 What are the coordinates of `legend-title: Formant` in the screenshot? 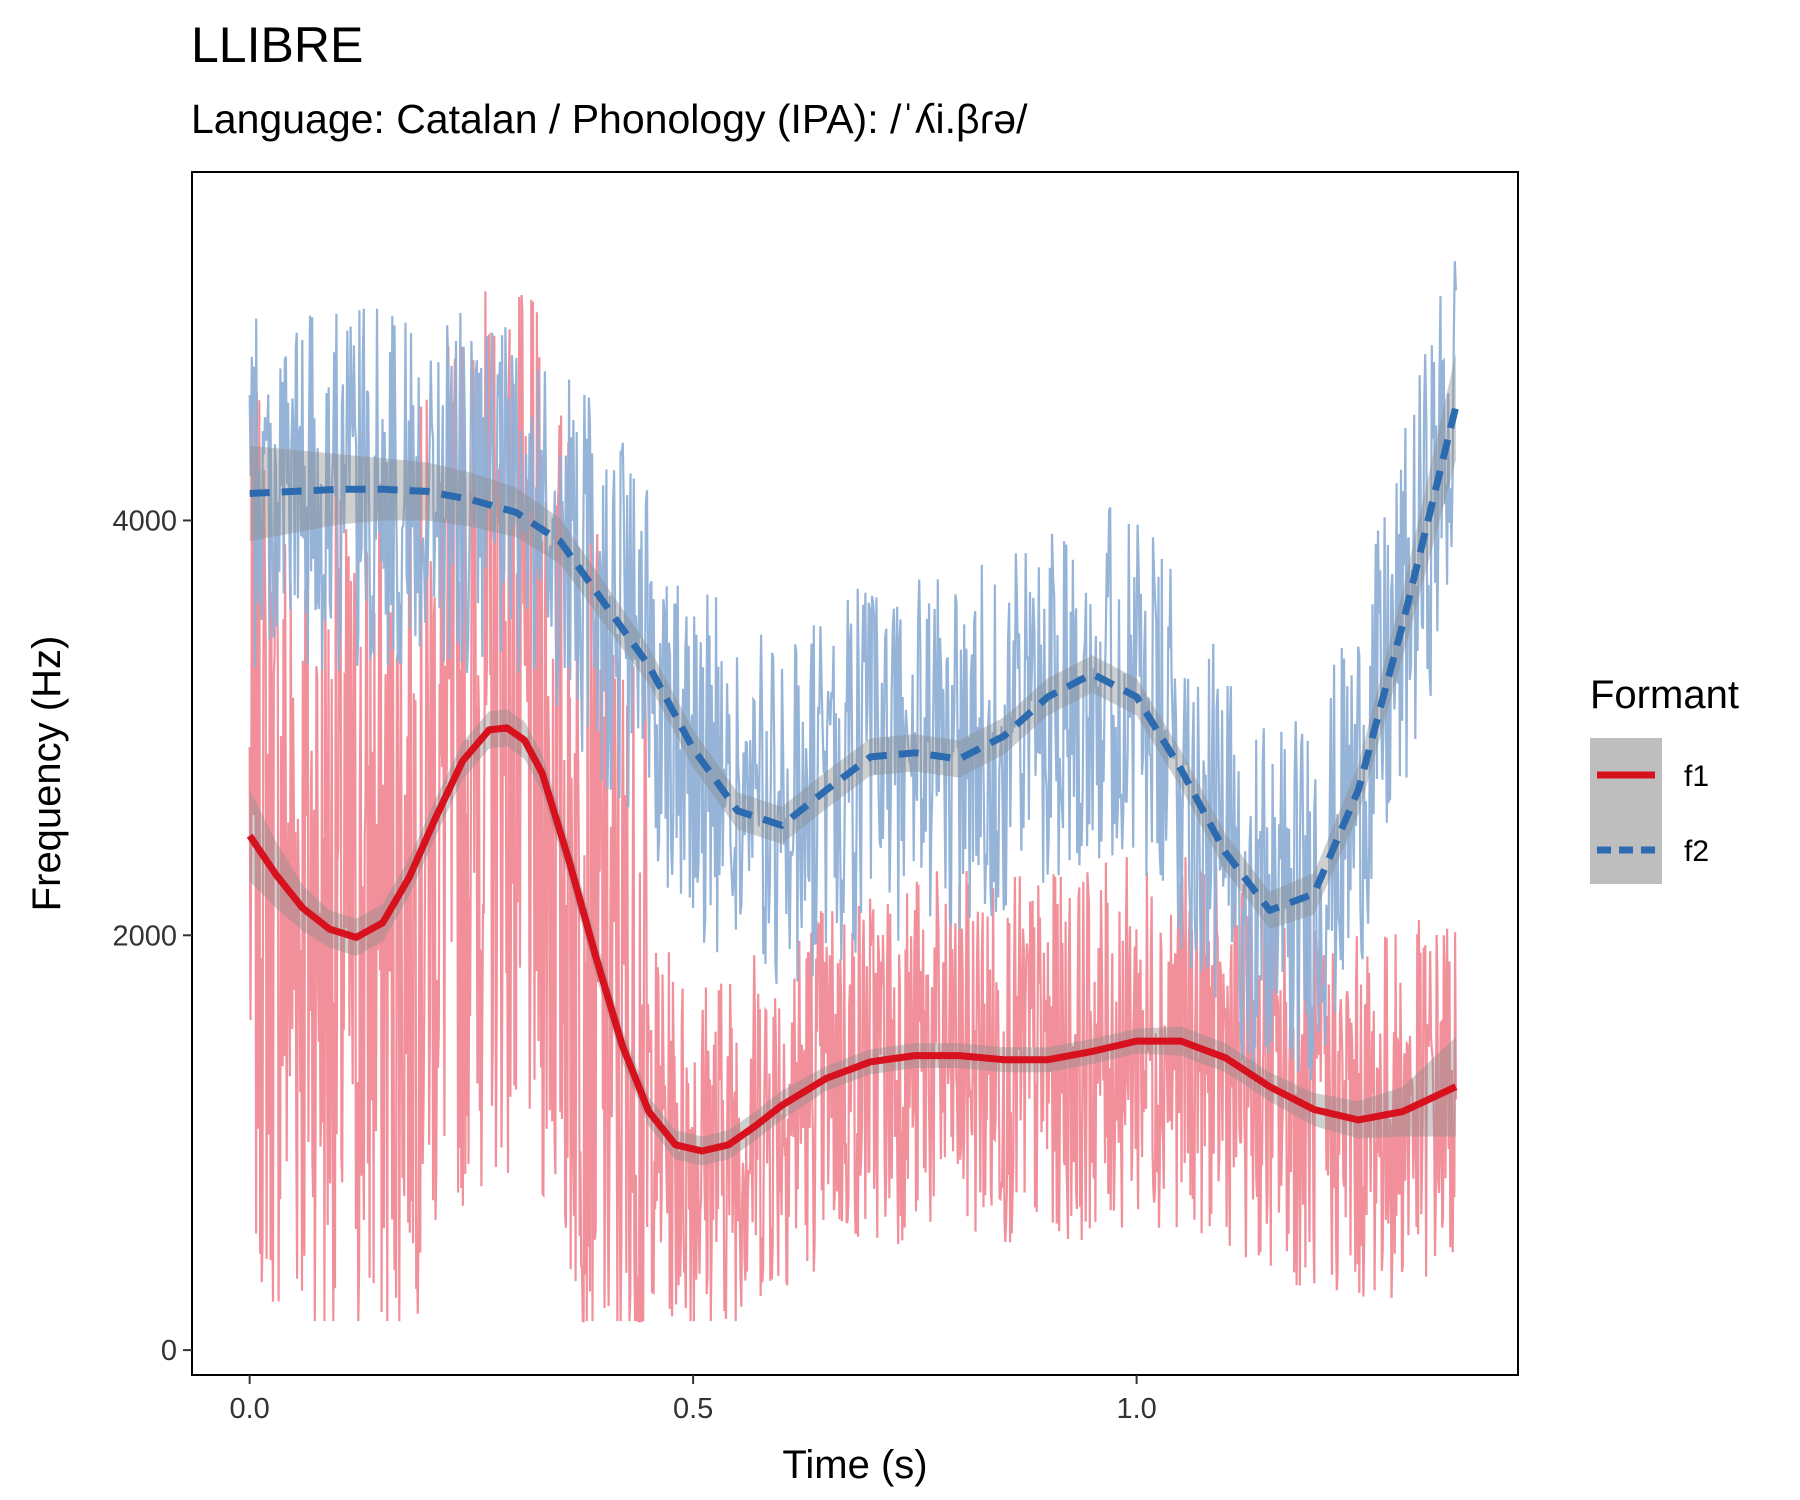 It's located at (1664, 695).